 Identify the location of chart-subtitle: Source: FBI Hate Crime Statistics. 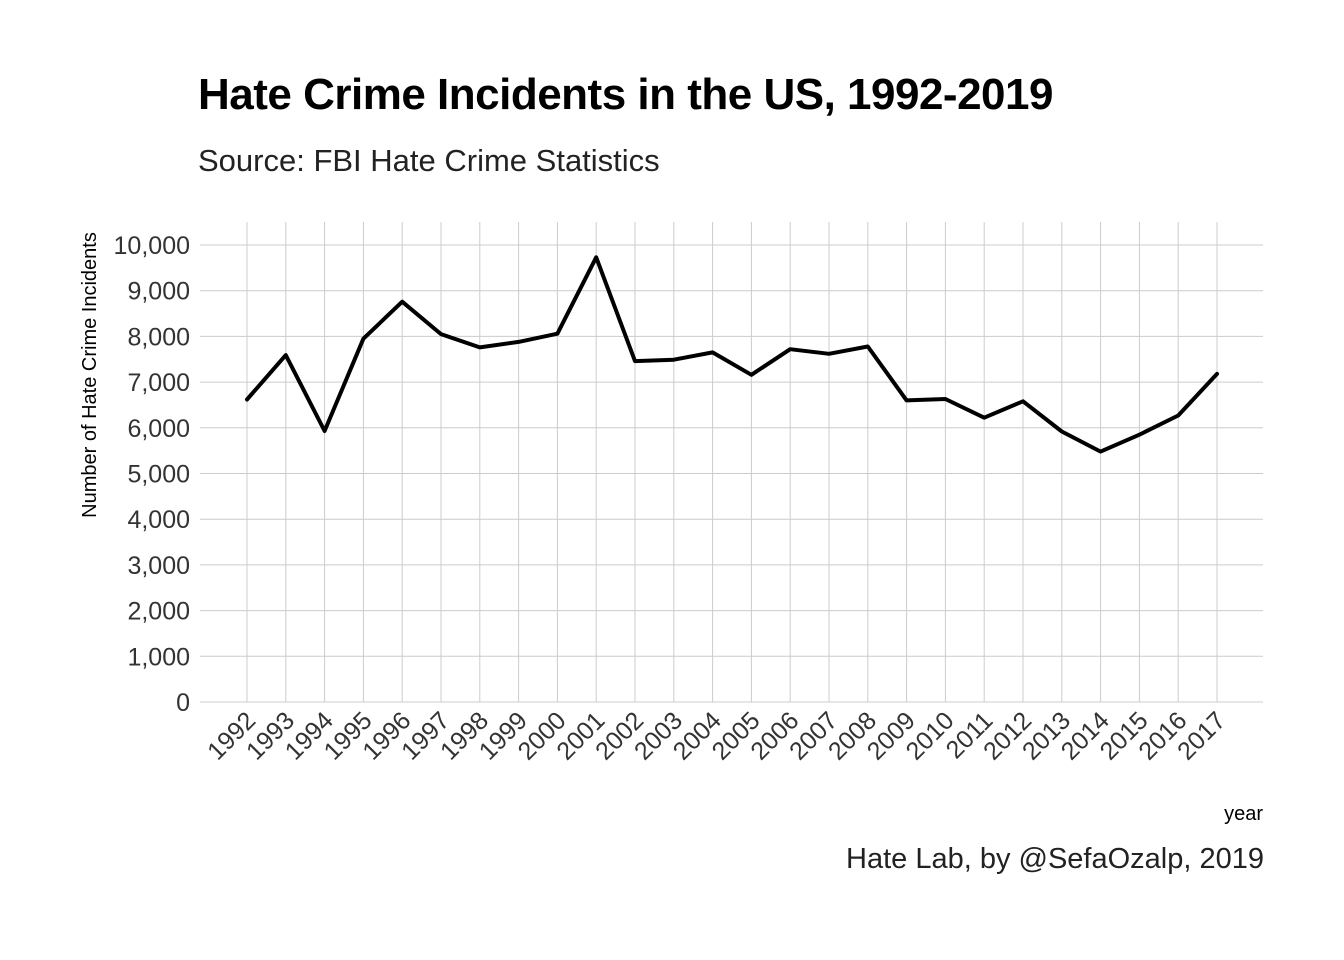
(429, 160).